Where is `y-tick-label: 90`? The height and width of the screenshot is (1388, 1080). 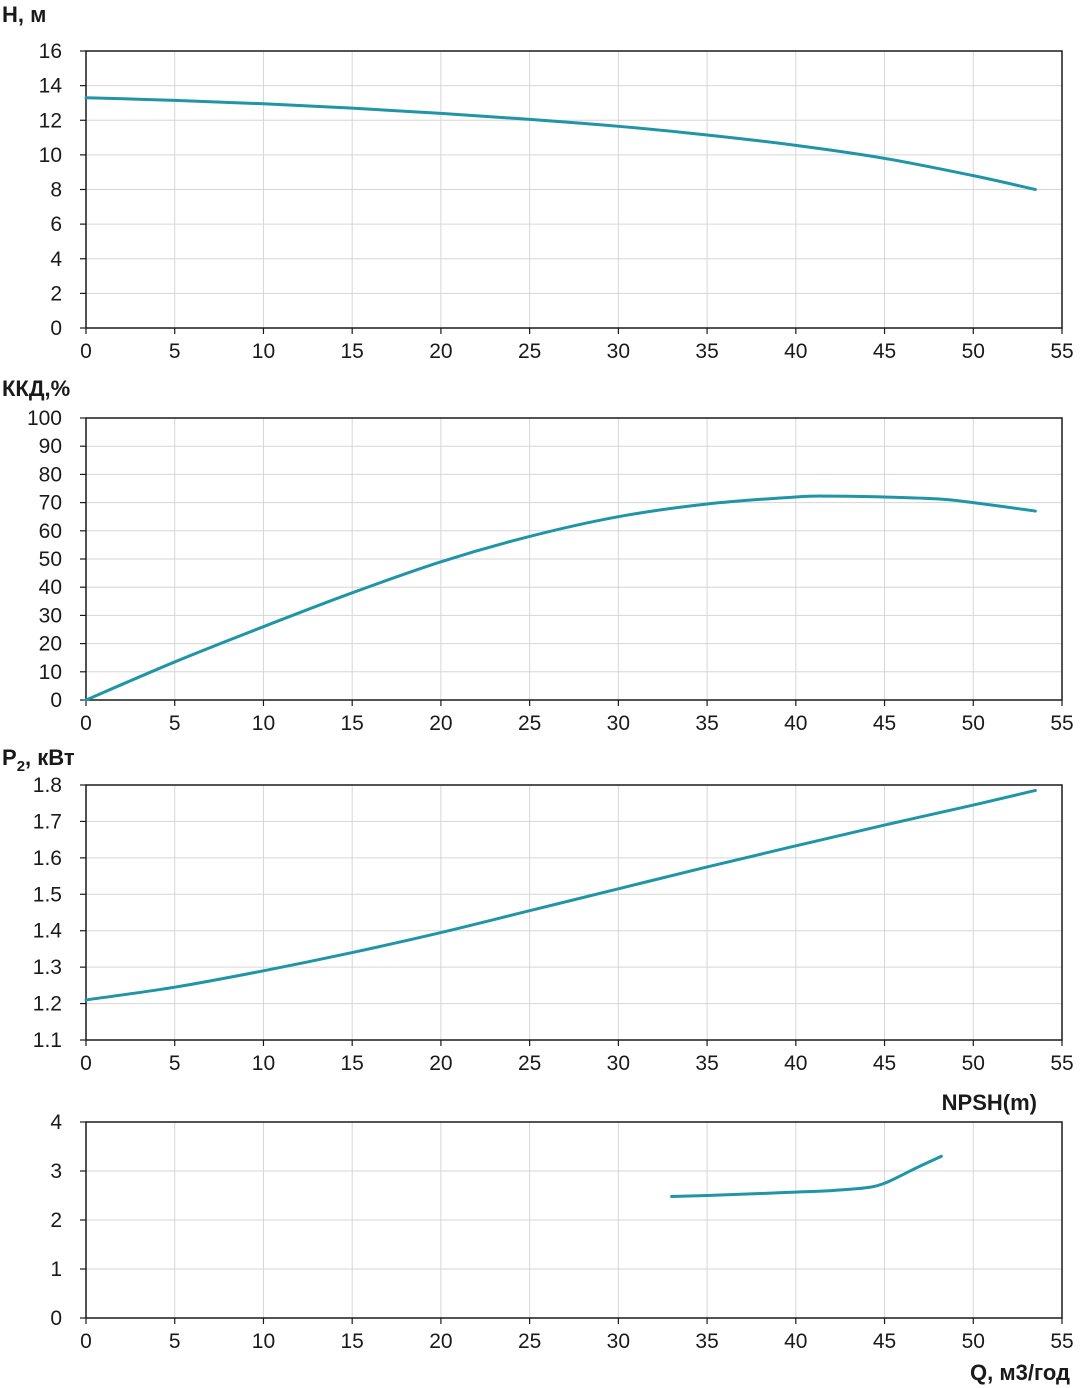
y-tick-label: 90 is located at coordinates (50, 446).